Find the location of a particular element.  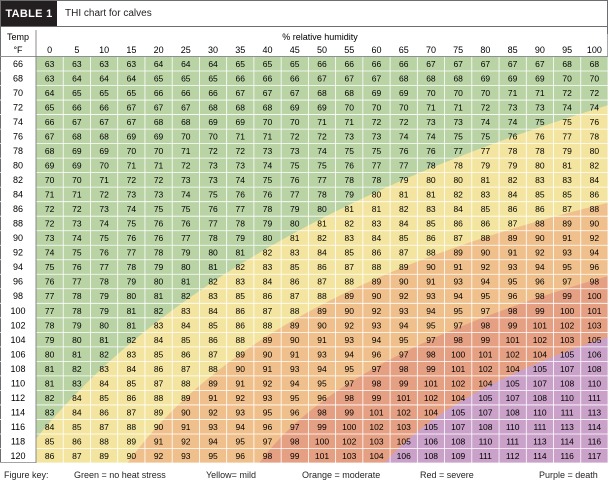

value-cell: 90 is located at coordinates (595, 224).